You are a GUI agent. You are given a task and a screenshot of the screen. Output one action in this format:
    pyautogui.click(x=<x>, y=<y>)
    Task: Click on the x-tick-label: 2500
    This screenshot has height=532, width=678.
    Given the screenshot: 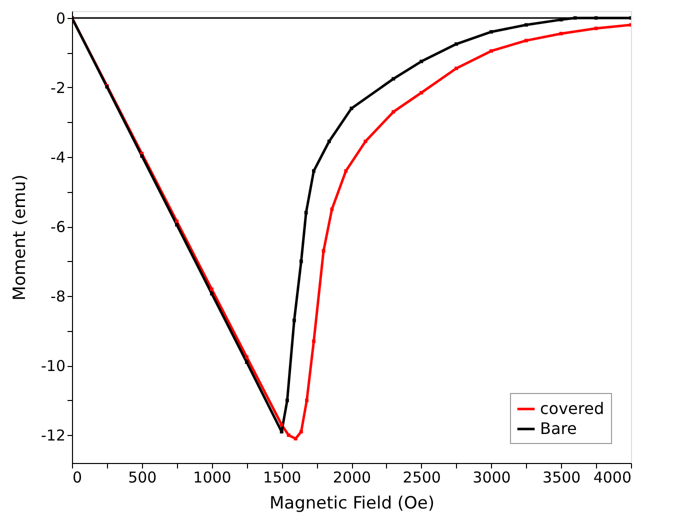 What is the action you would take?
    pyautogui.click(x=421, y=477)
    